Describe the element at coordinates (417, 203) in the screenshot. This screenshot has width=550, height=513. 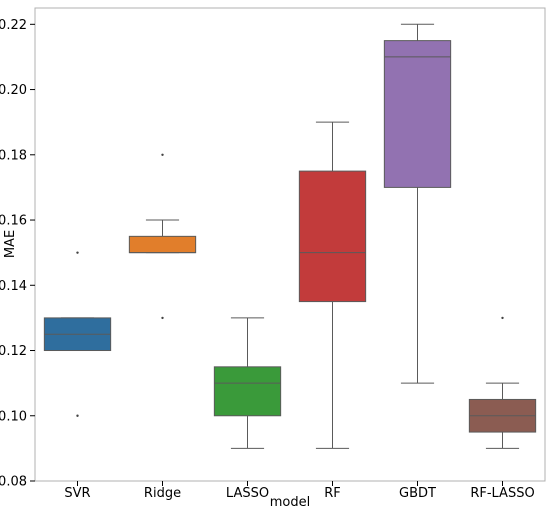
I see `box-gbdt` at that location.